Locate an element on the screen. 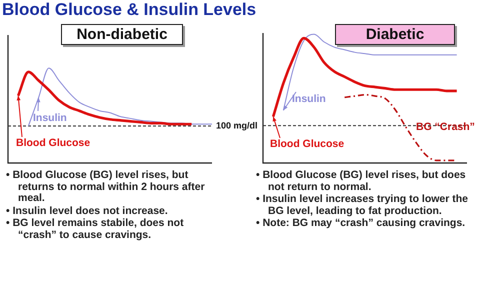 The height and width of the screenshot is (282, 480). text: • Insulin level does not increase. is located at coordinates (87, 210).